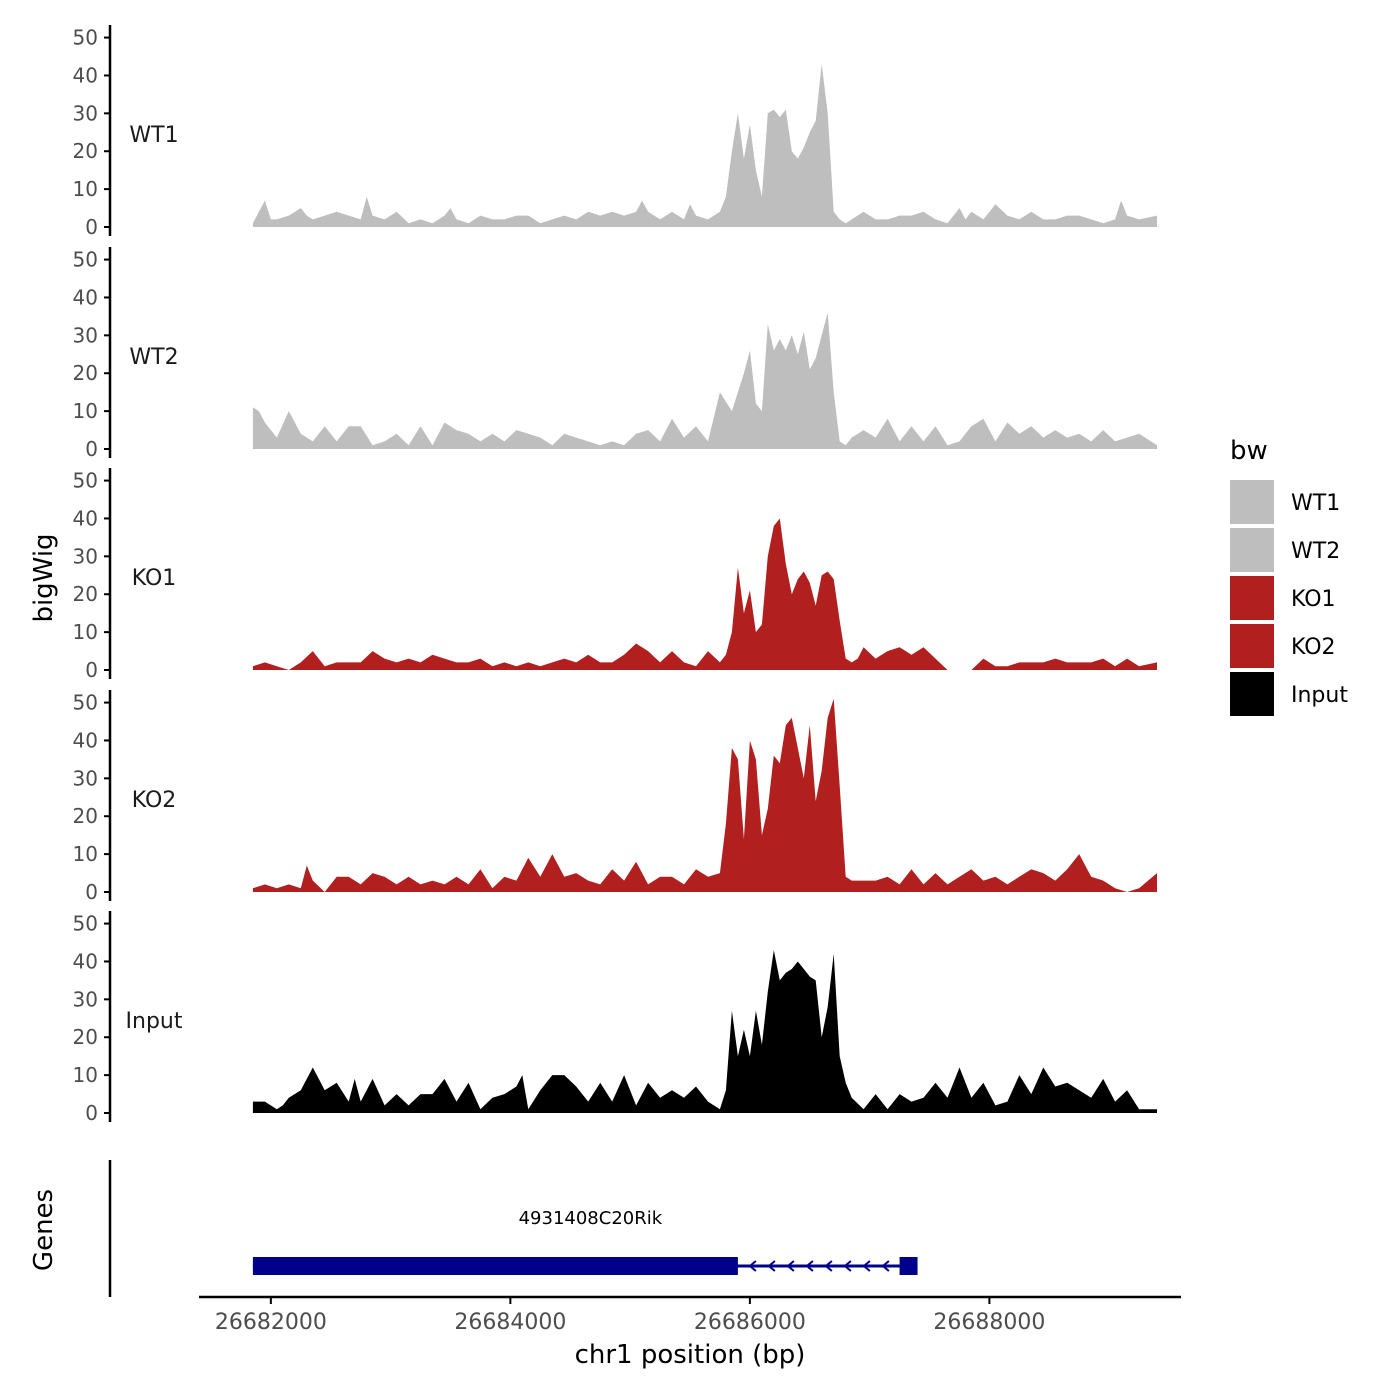 This screenshot has height=1400, width=1400. I want to click on track-label-ko1: KO1, so click(154, 578).